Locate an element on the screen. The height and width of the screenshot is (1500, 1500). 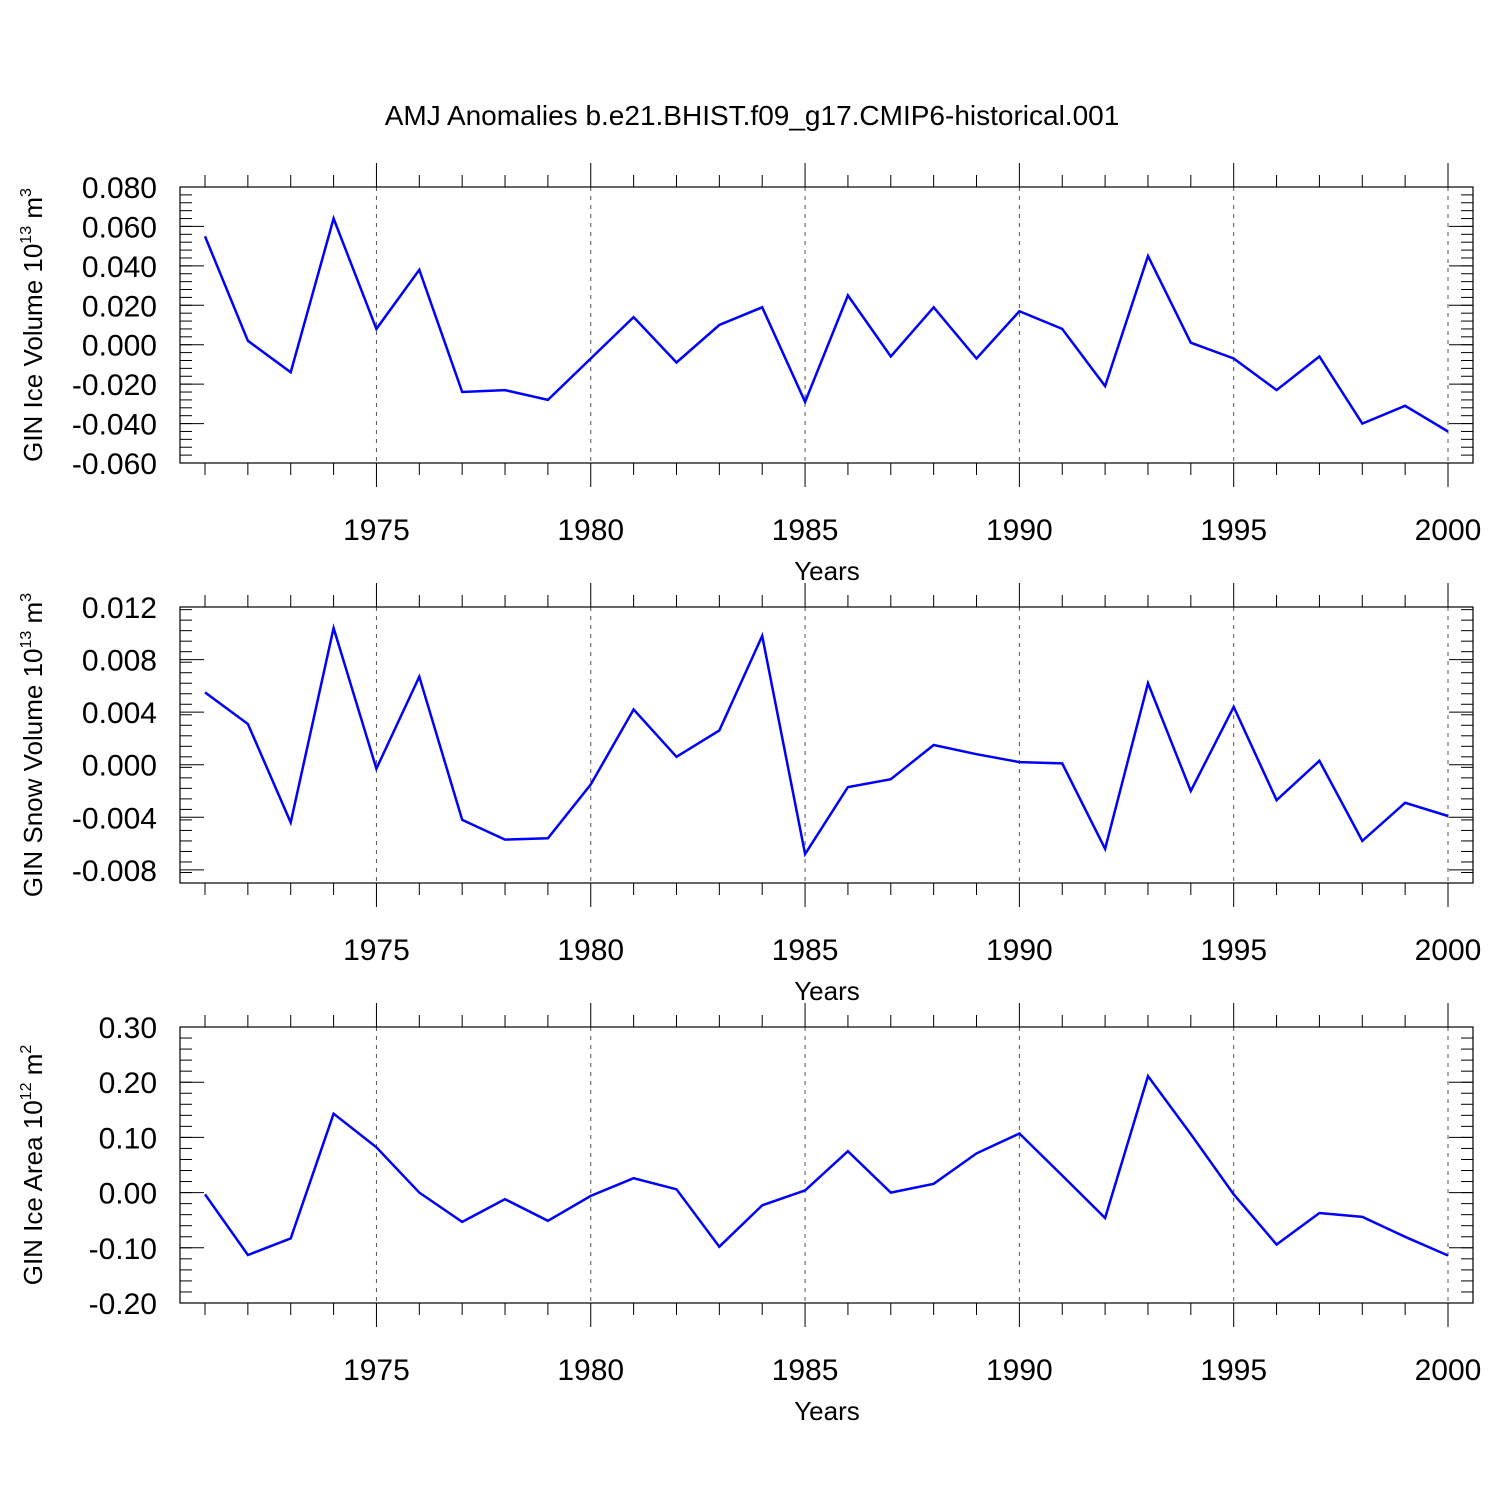
y-axis-label: GIN Ice Volume 1013 m3 is located at coordinates (33, 325).